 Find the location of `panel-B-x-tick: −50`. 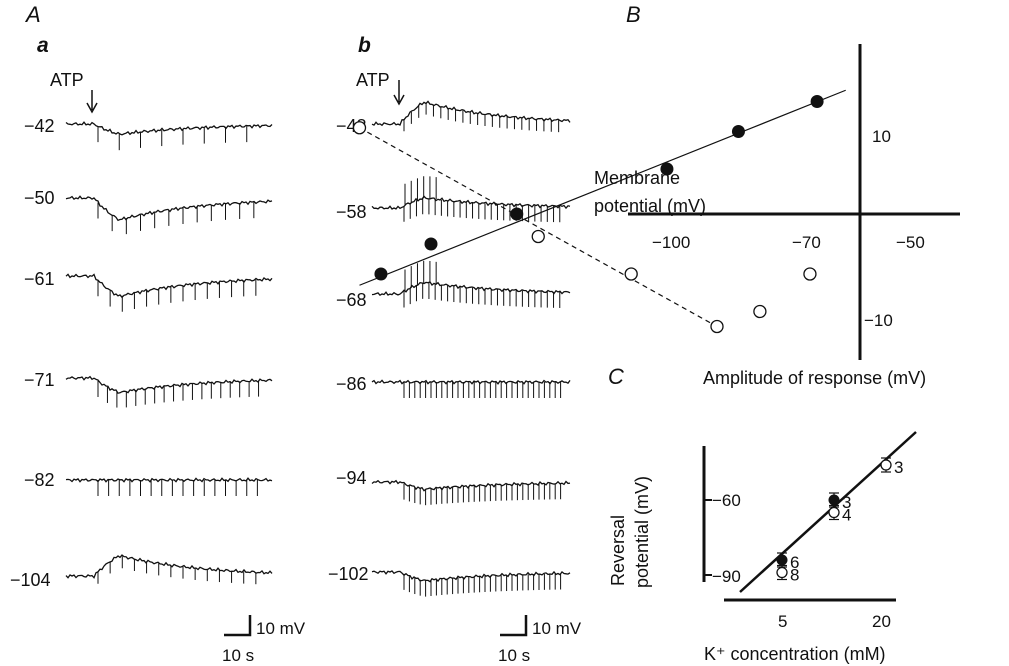

panel-B-x-tick: −50 is located at coordinates (910, 242).